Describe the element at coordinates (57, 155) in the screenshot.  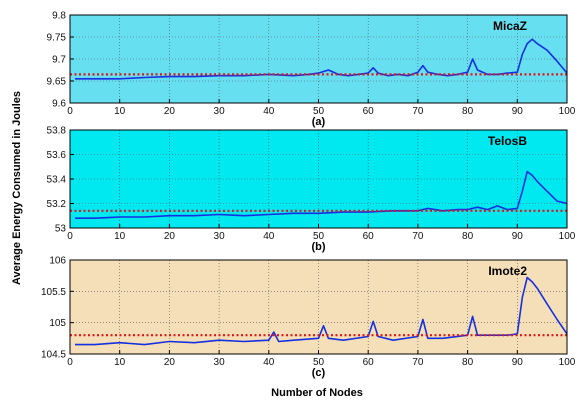
I see `y-tick-label: 53.6` at that location.